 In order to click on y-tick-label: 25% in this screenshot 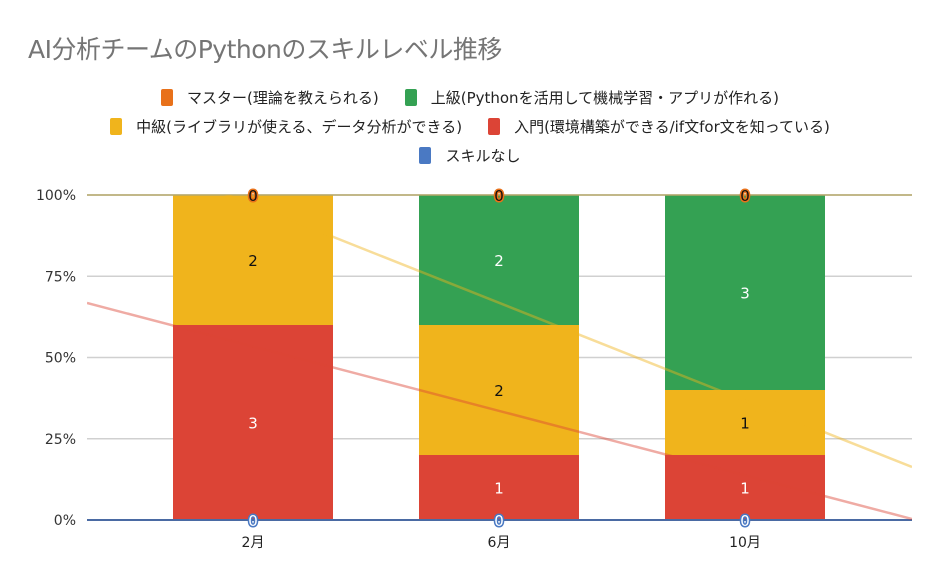, I will do `click(60, 440)`.